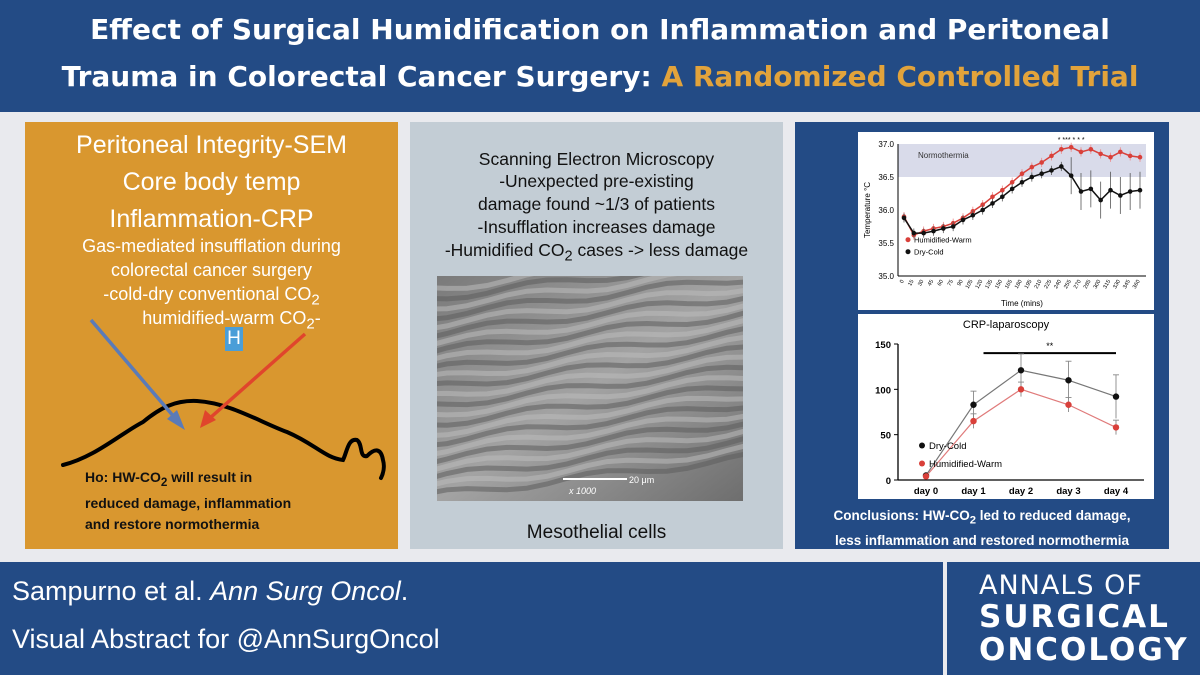  I want to click on sem-finding-4-b: cases -> less damage, so click(660, 250).